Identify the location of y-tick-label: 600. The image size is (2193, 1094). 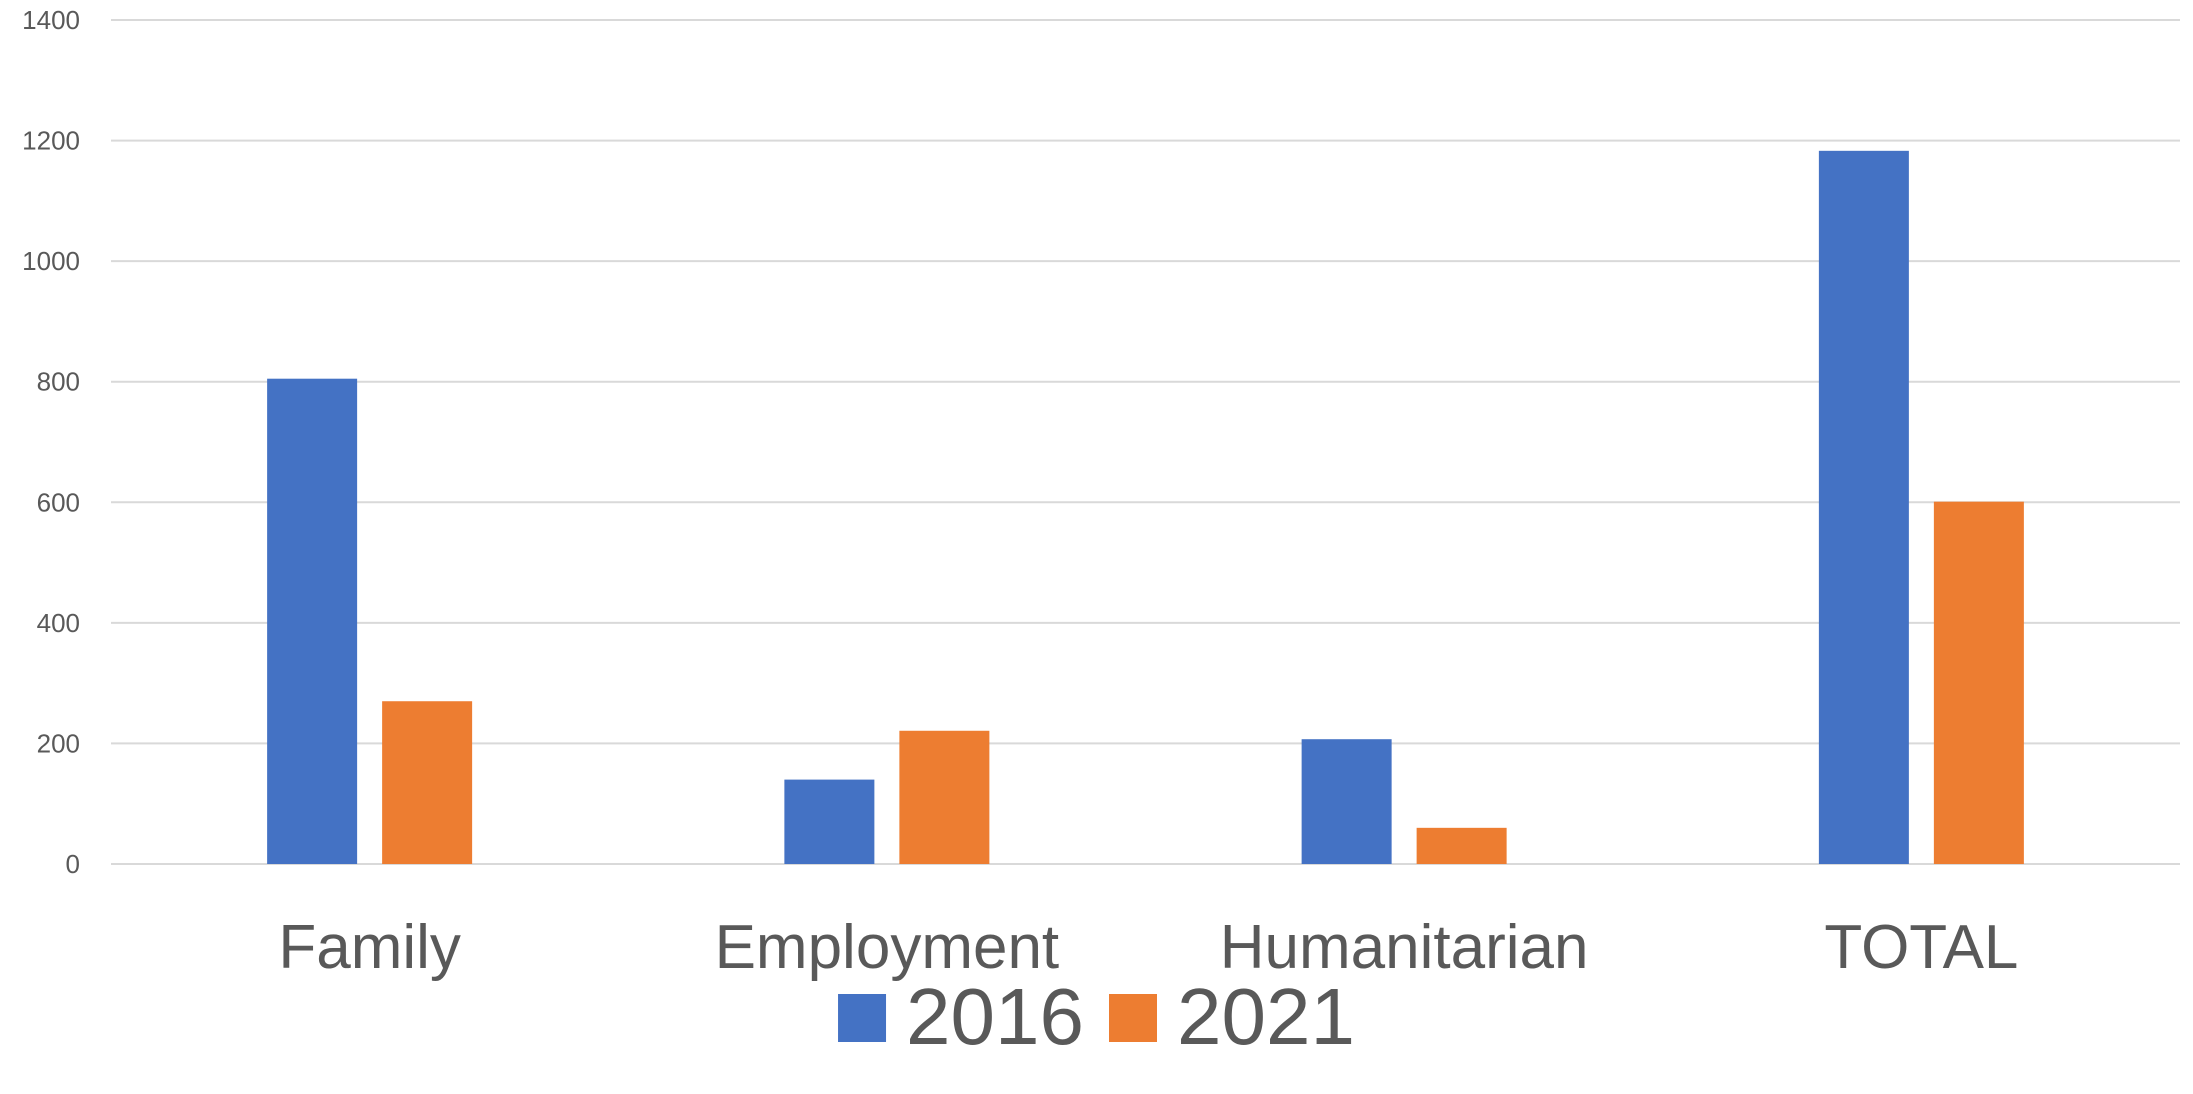
(58, 502).